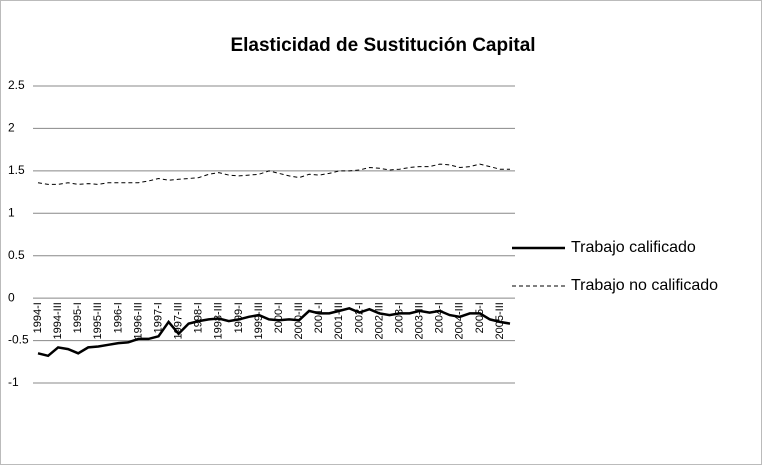  Describe the element at coordinates (138, 320) in the screenshot. I see `x-tick-label: 1996-III` at that location.